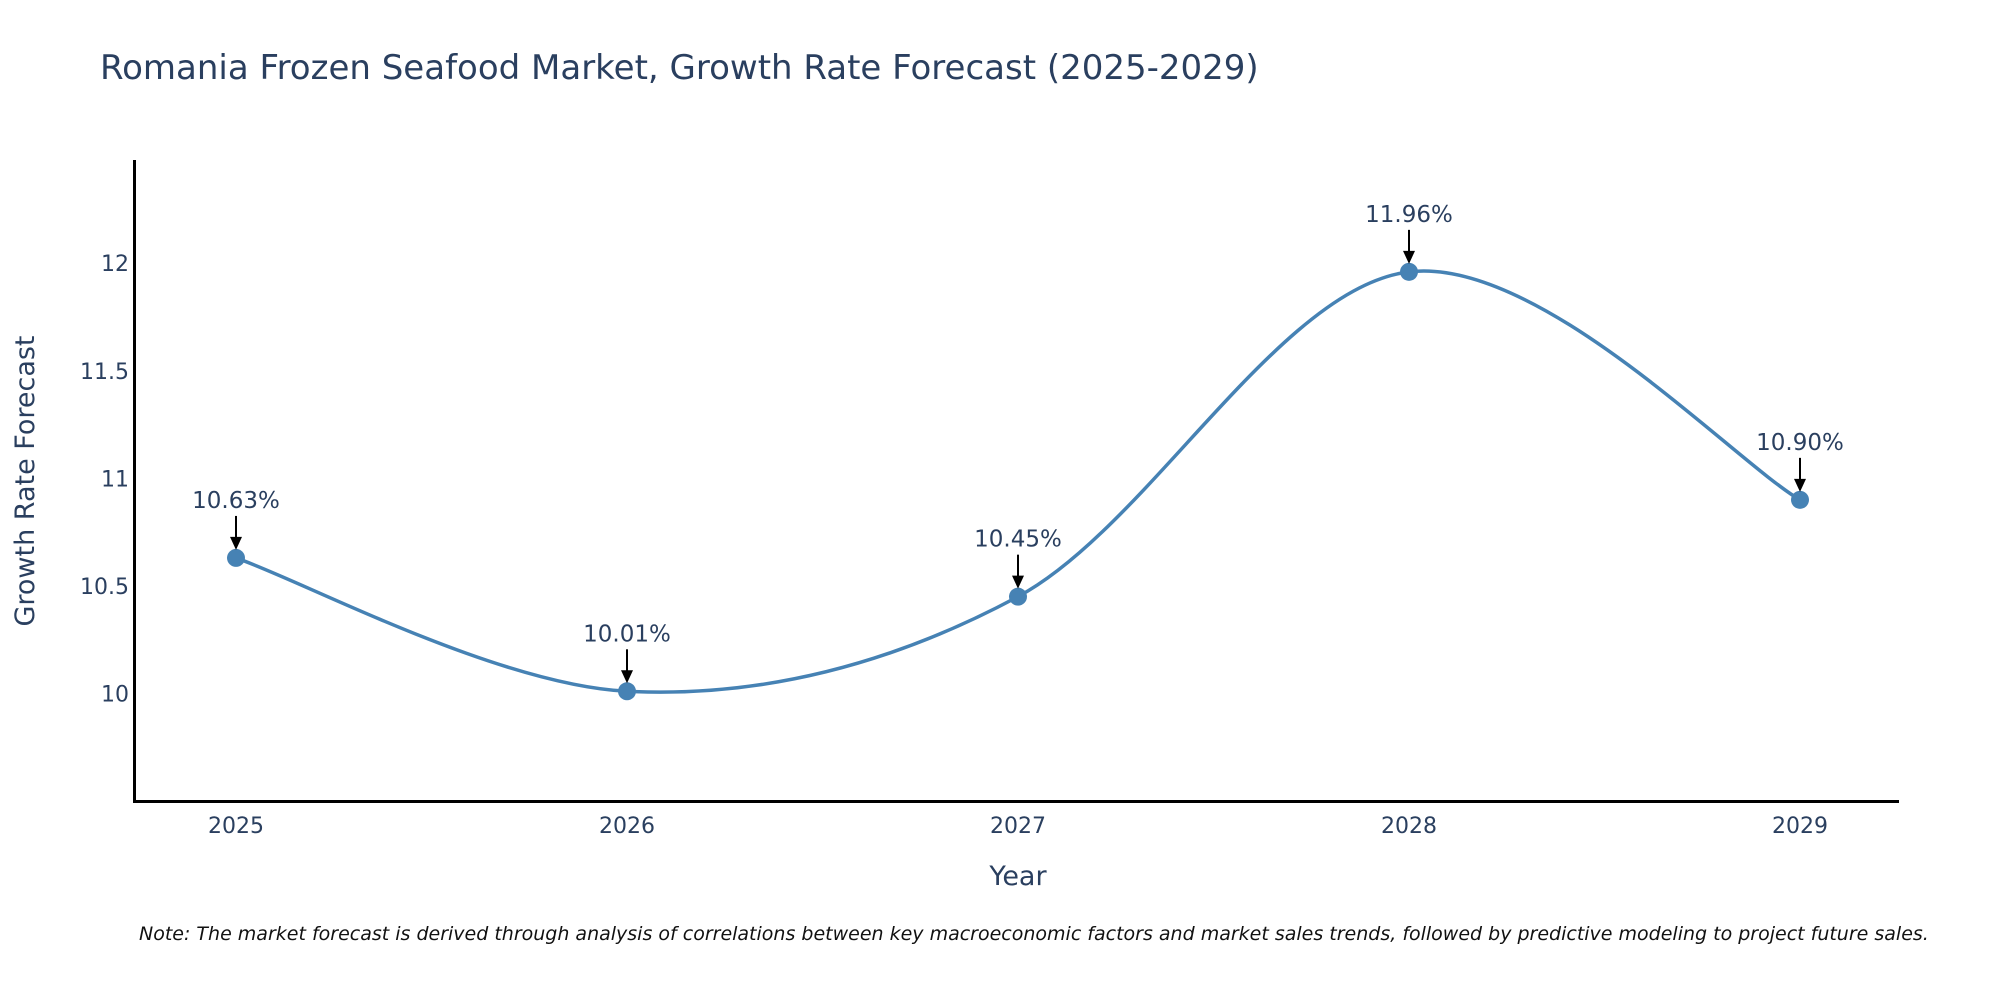 The height and width of the screenshot is (1000, 2000). I want to click on x-axis-ticks: 2025 2026 2027 2028 2029, so click(1018, 826).